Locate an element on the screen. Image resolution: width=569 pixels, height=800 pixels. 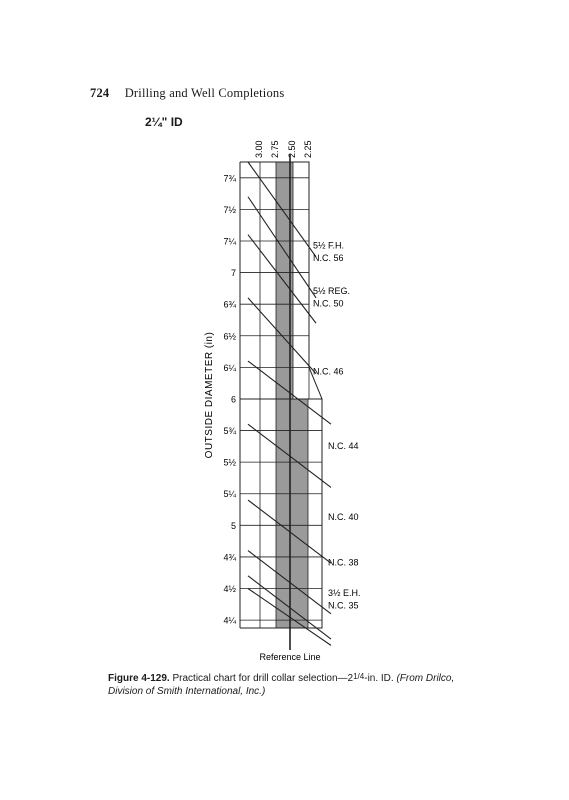
y-axis-label: OUTSIDE DIAMETER (in) is located at coordinates (209, 395).